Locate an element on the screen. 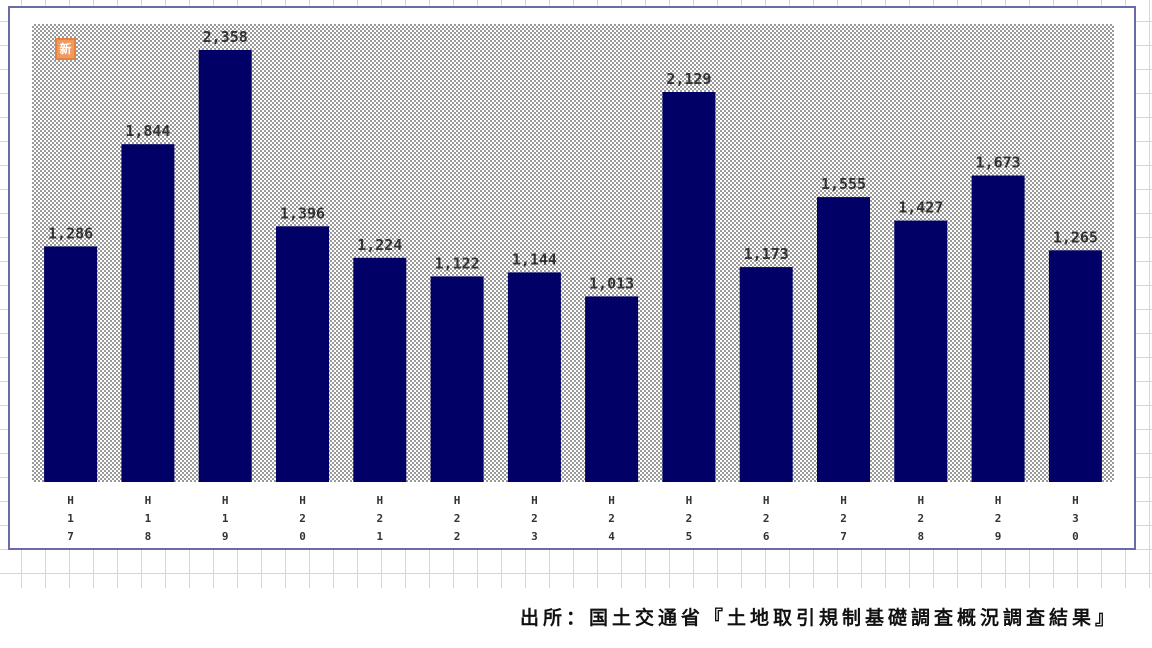 The image size is (1152, 648). new-badge: 新 is located at coordinates (65, 49).